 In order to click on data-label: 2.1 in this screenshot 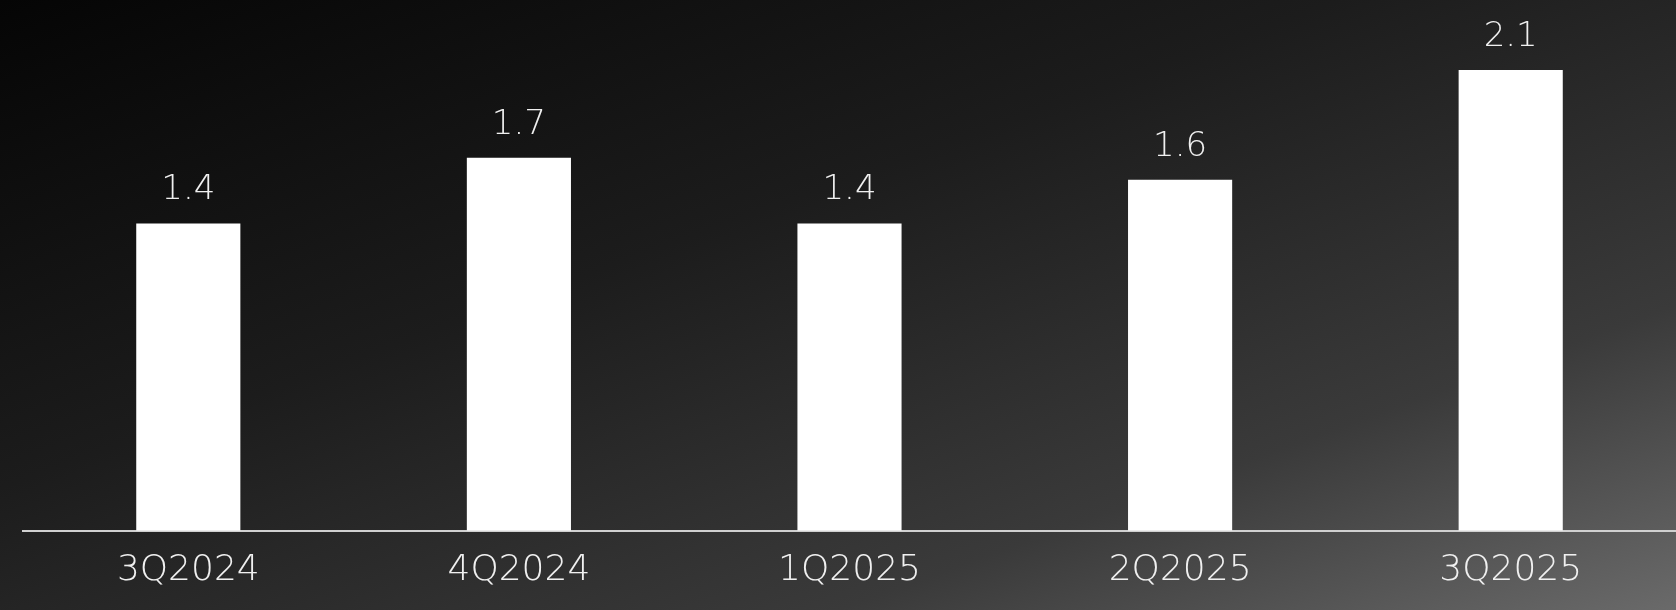, I will do `click(1510, 33)`.